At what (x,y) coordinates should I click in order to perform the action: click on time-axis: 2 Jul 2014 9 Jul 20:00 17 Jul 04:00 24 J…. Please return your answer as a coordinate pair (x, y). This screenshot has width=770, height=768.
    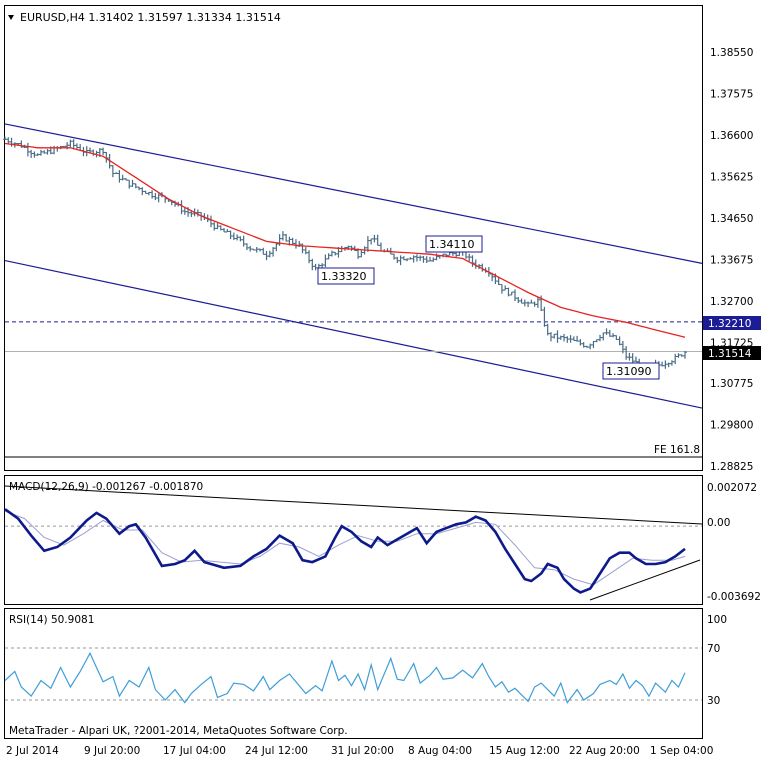
    Looking at the image, I should click on (359, 751).